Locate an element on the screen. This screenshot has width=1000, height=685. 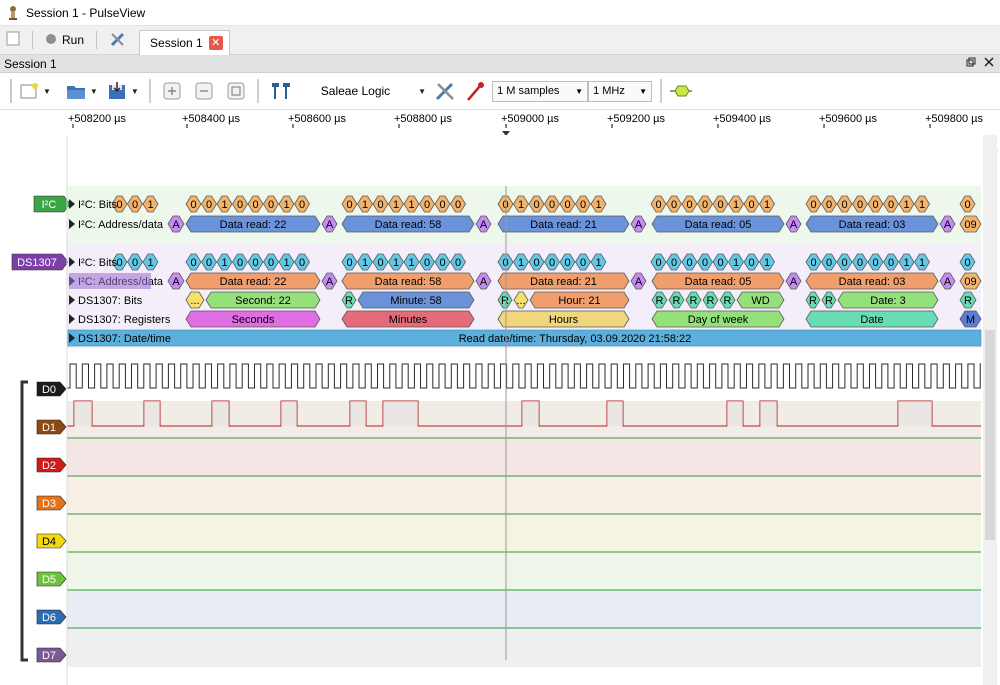
ds1307-registers-row-label-expand-icon is located at coordinates (72, 319).